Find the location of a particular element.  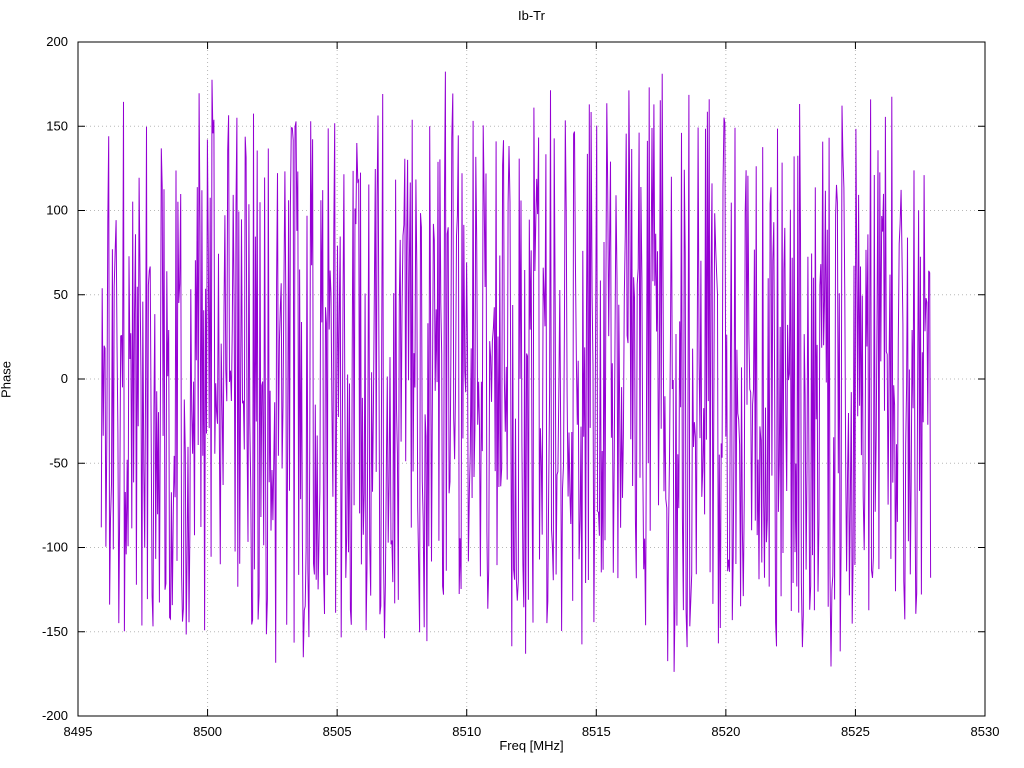

x-tick-label: 8520 is located at coordinates (725, 731).